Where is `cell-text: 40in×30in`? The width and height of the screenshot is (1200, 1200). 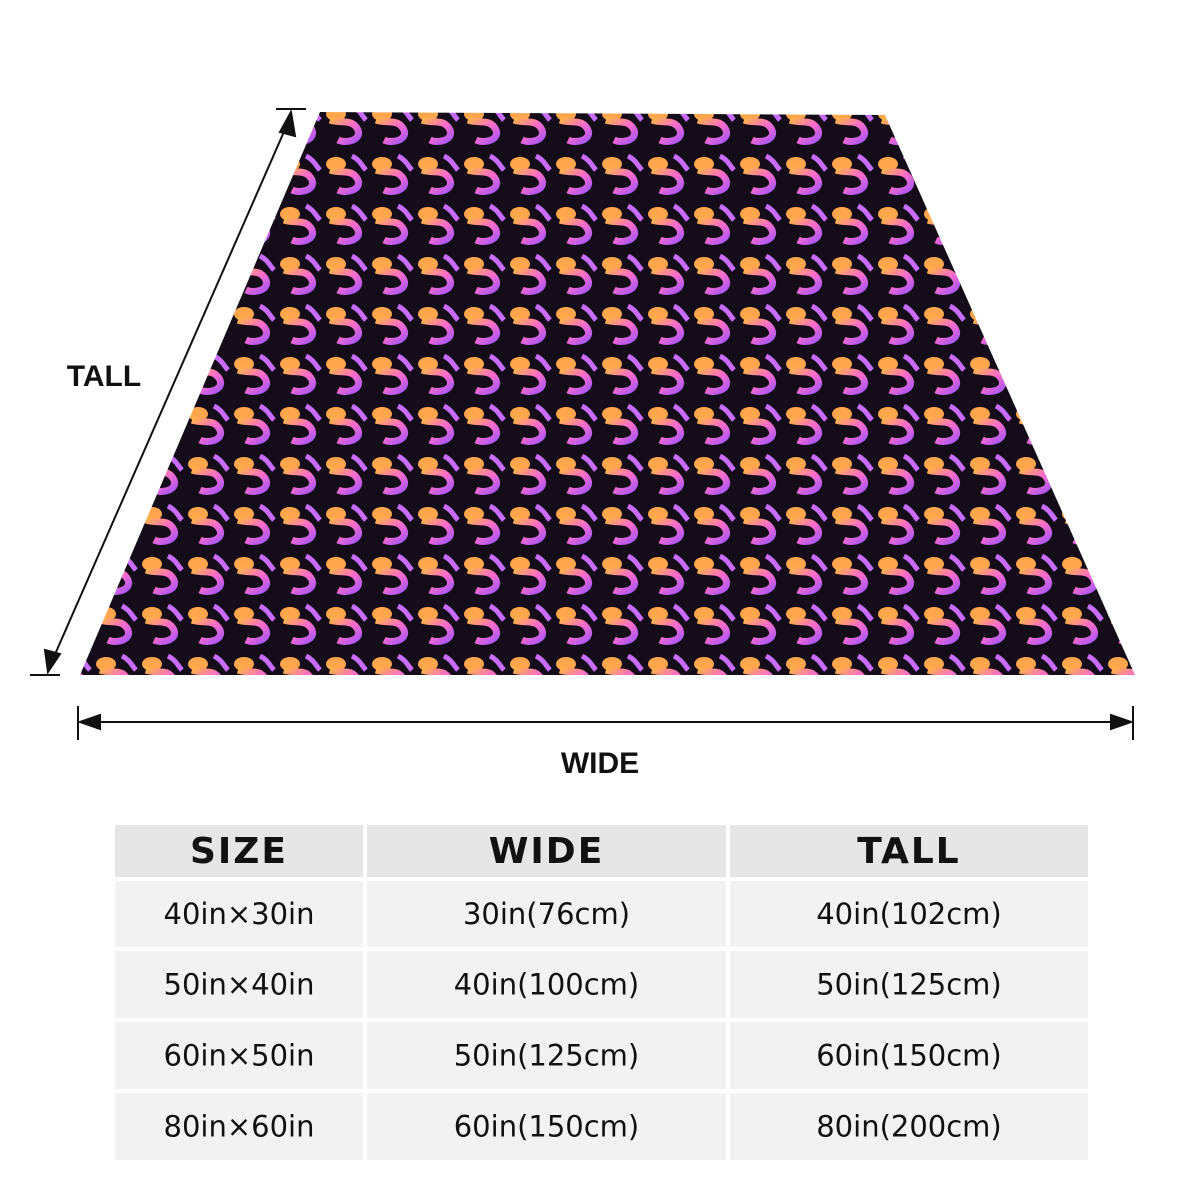
cell-text: 40in×30in is located at coordinates (239, 914).